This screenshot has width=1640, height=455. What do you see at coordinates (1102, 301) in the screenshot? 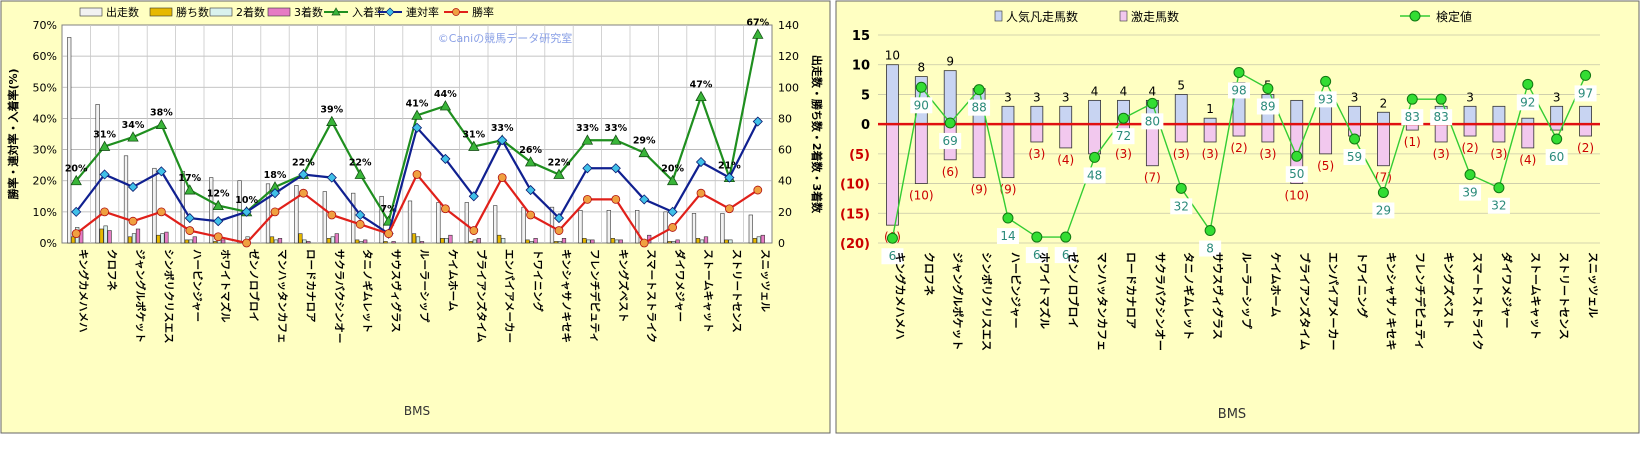
I see `category-label: マンハッタンカフェ` at bounding box center [1102, 301].